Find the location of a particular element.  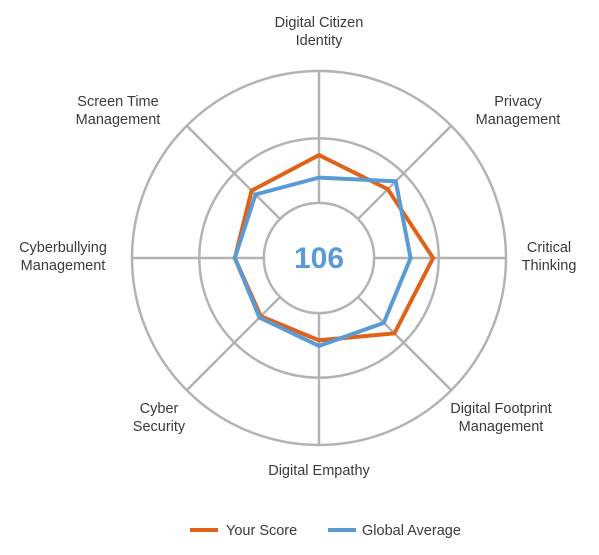

axis-label-1: Digital Citizen Identity is located at coordinates (319, 32).